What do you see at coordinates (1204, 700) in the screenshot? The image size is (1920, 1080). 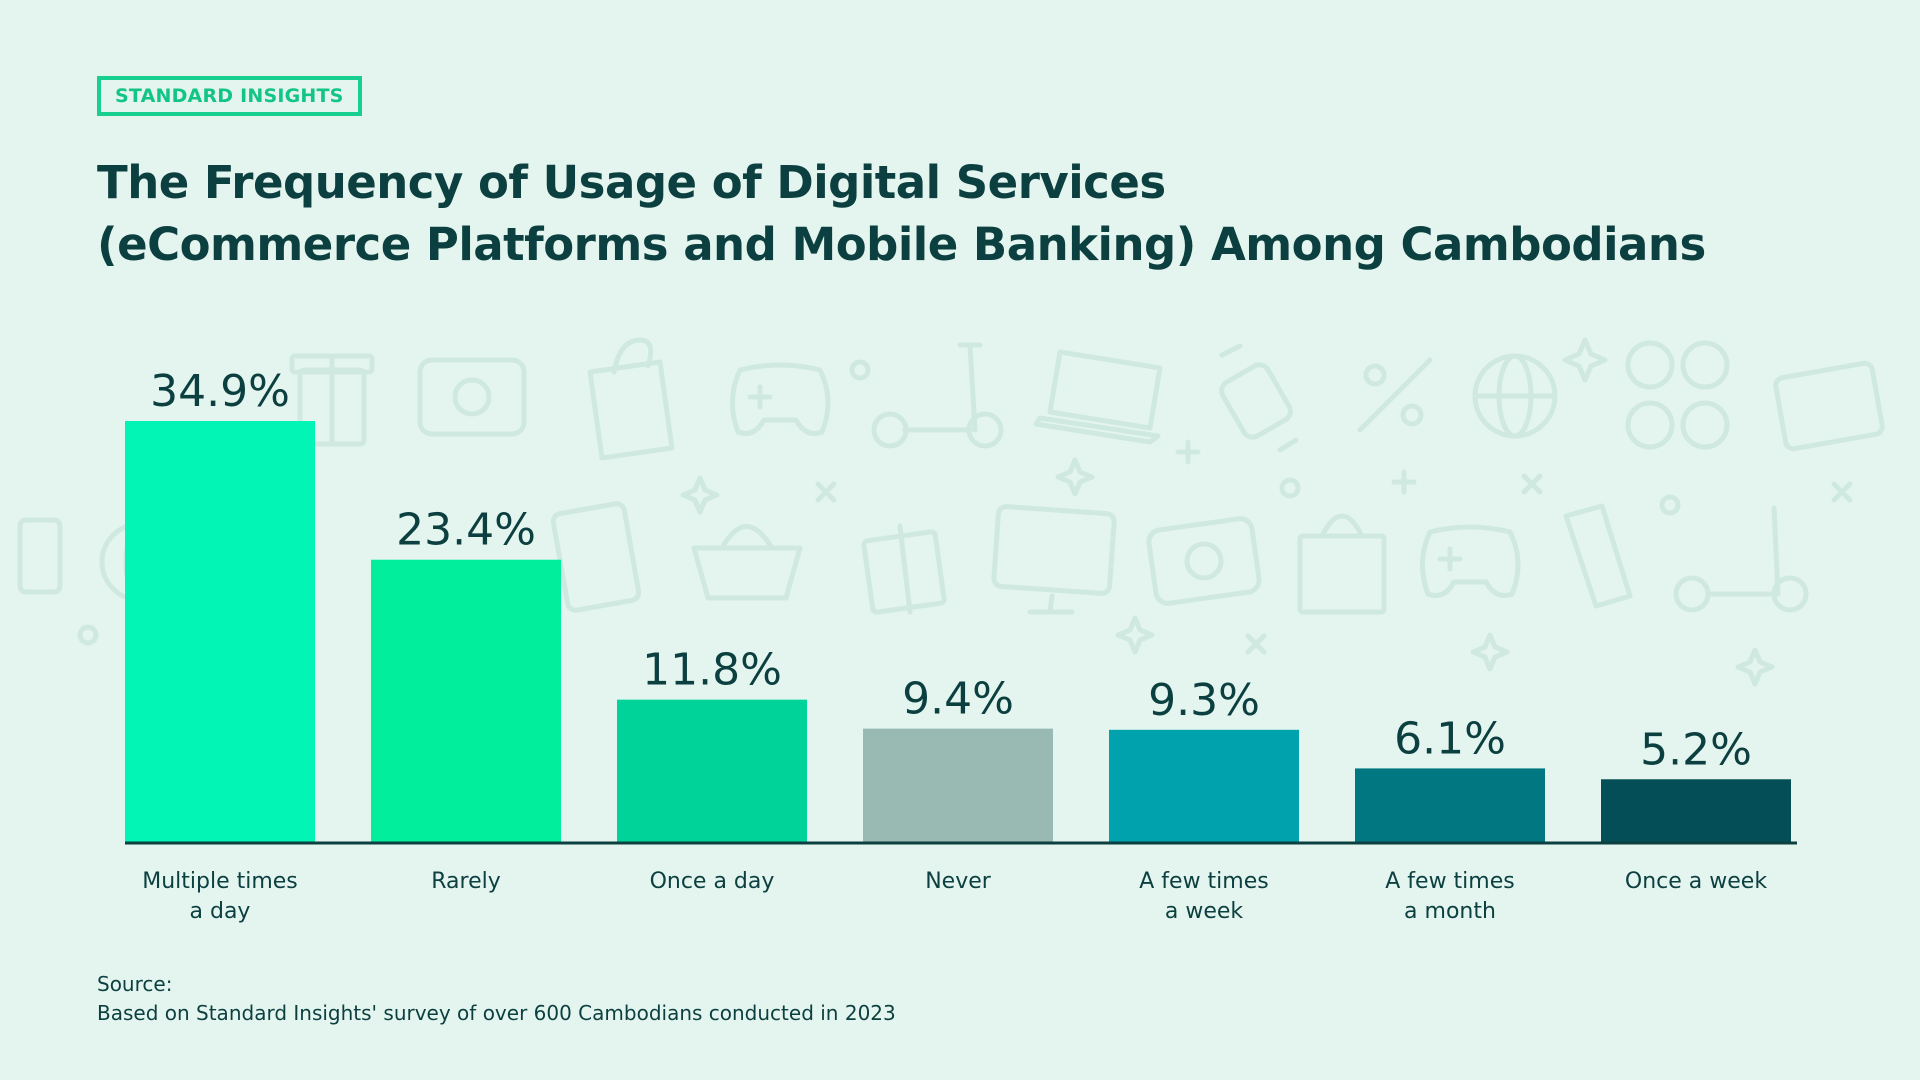 I see `value-label-4: 9.3%` at bounding box center [1204, 700].